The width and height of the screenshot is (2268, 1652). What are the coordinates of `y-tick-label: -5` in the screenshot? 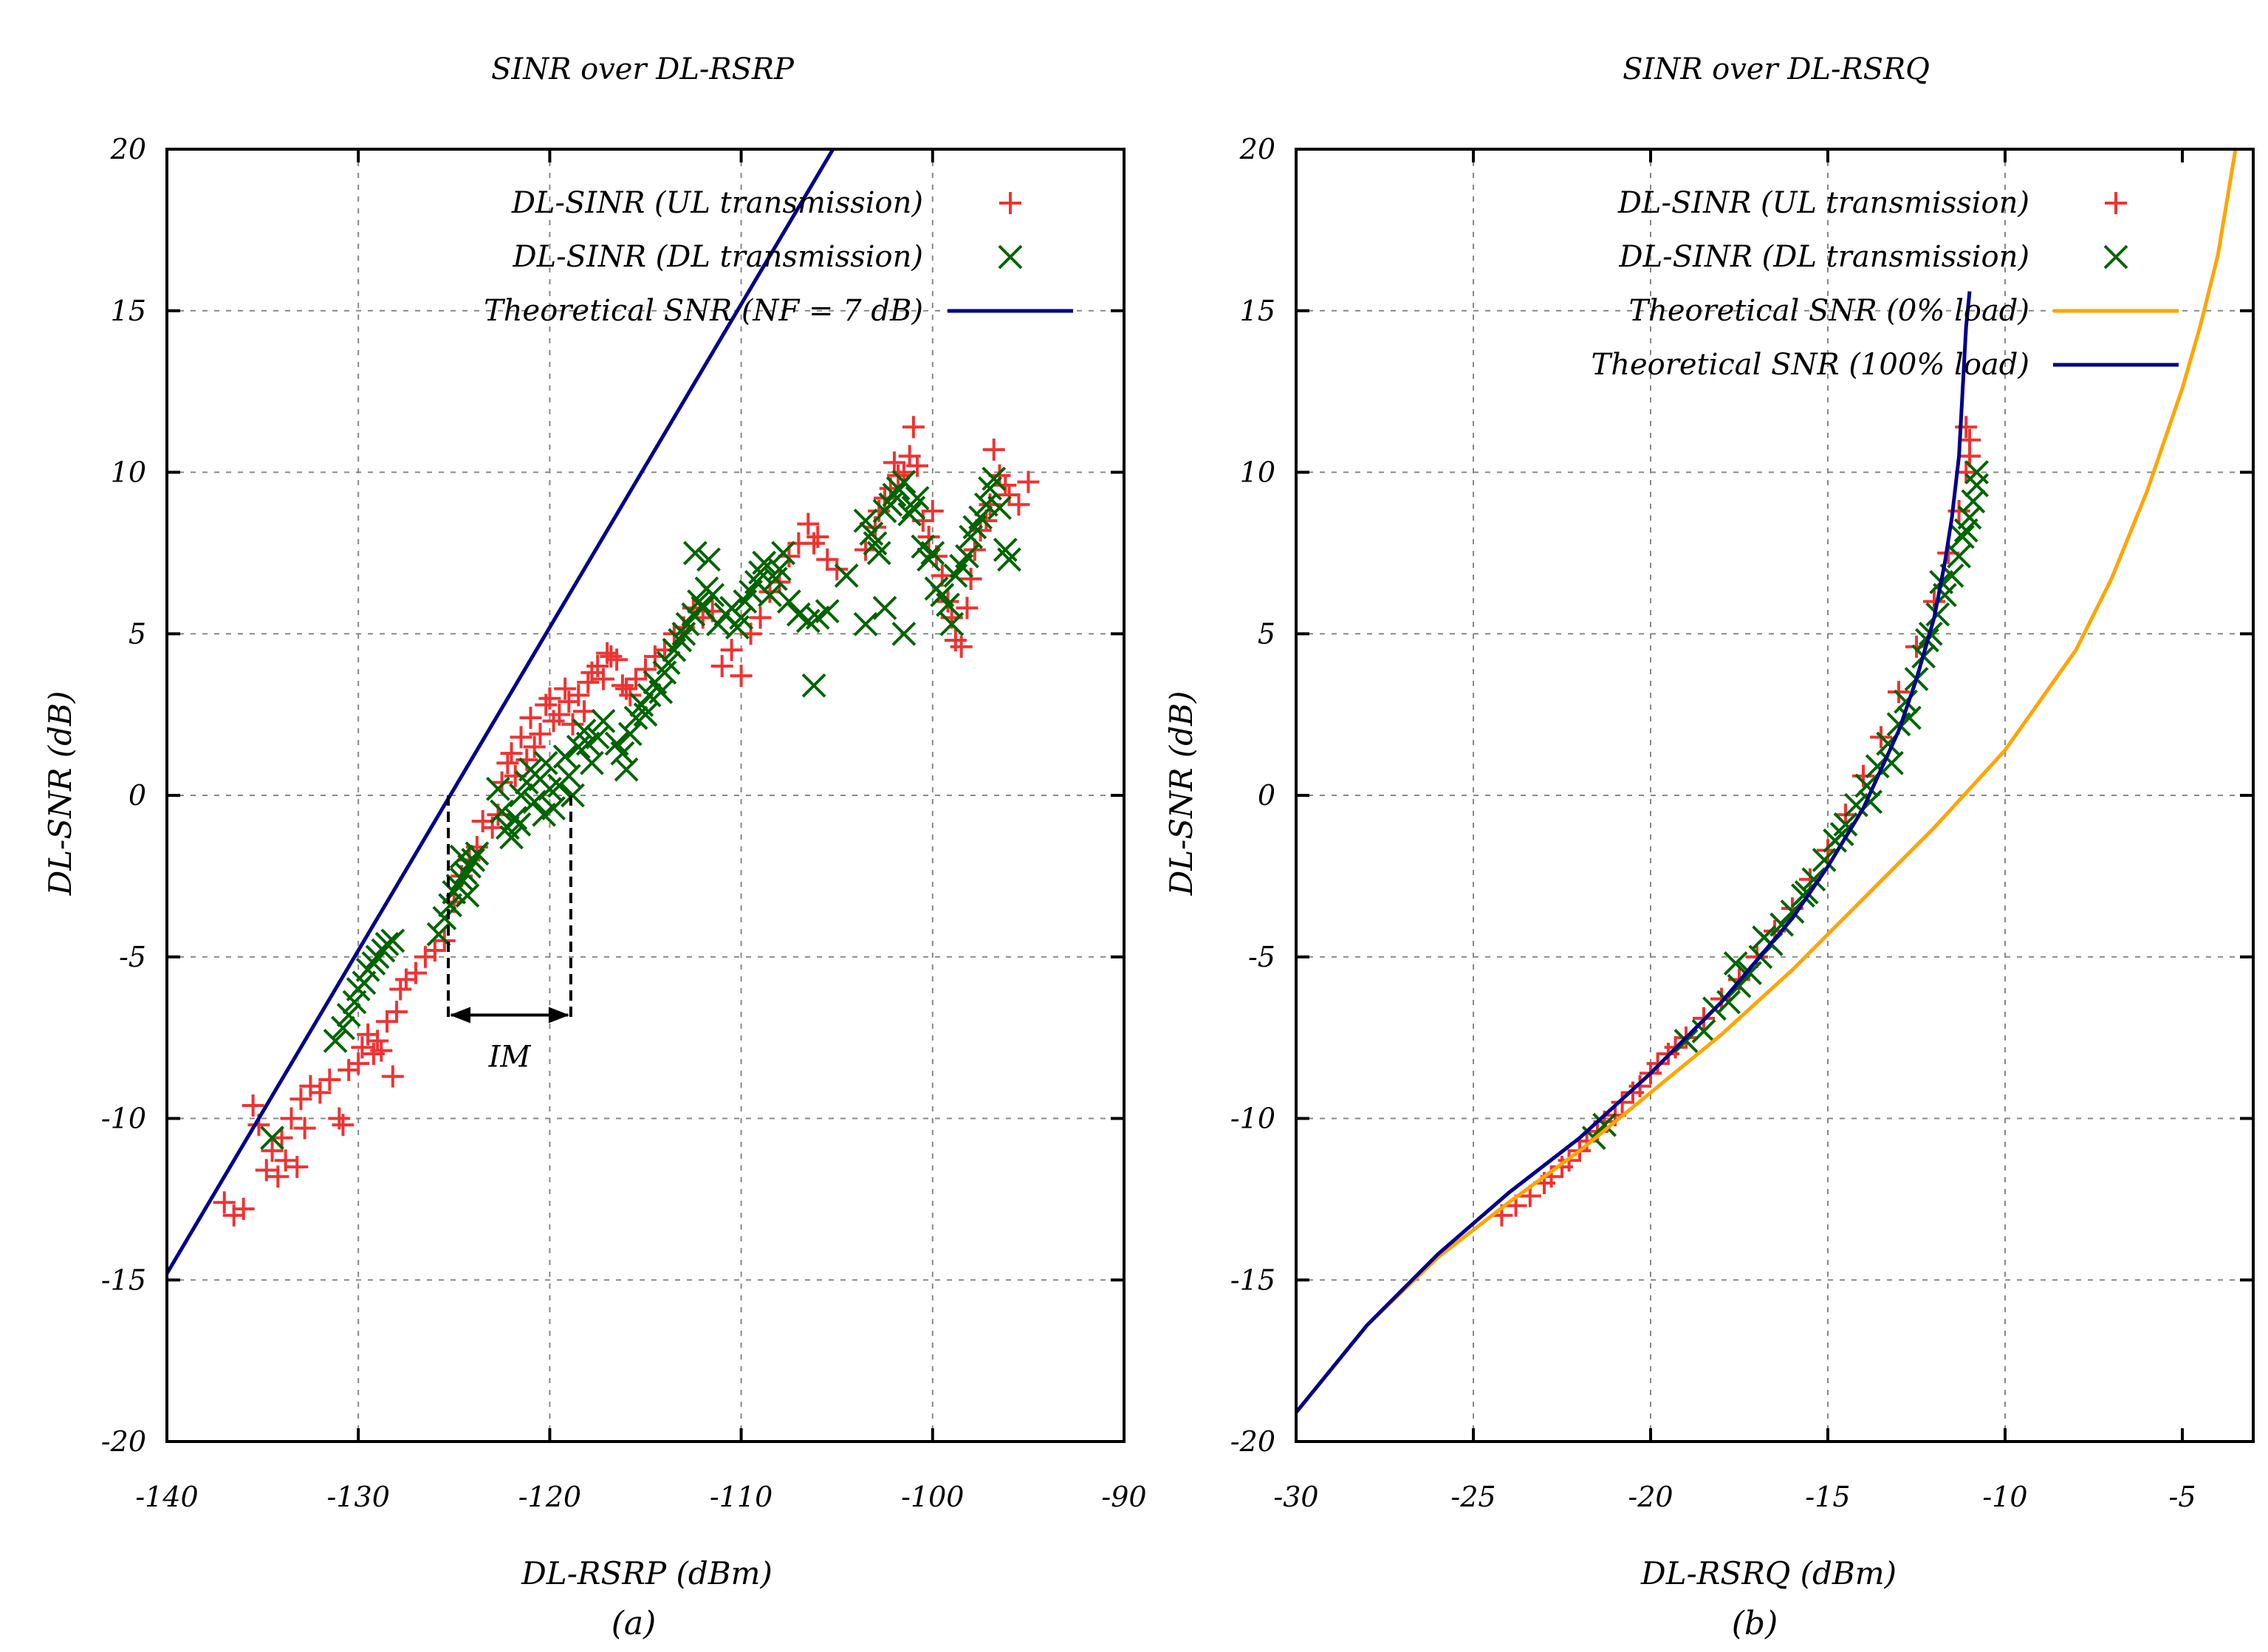 It's located at (133, 957).